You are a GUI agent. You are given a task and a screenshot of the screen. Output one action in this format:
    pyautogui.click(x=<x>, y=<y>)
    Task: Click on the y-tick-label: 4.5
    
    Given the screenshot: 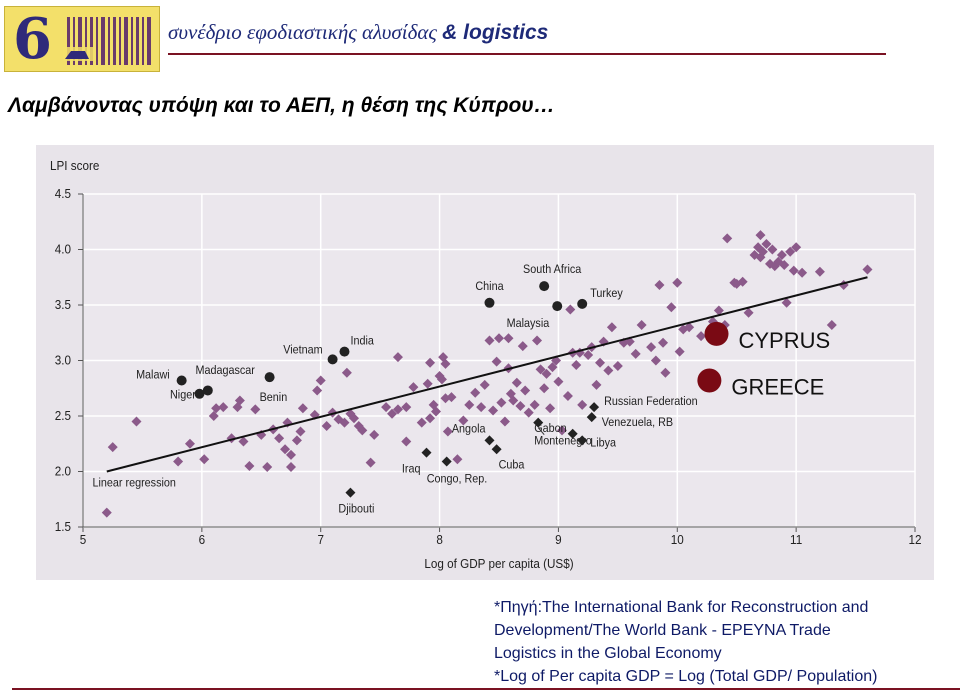 What is the action you would take?
    pyautogui.click(x=63, y=193)
    